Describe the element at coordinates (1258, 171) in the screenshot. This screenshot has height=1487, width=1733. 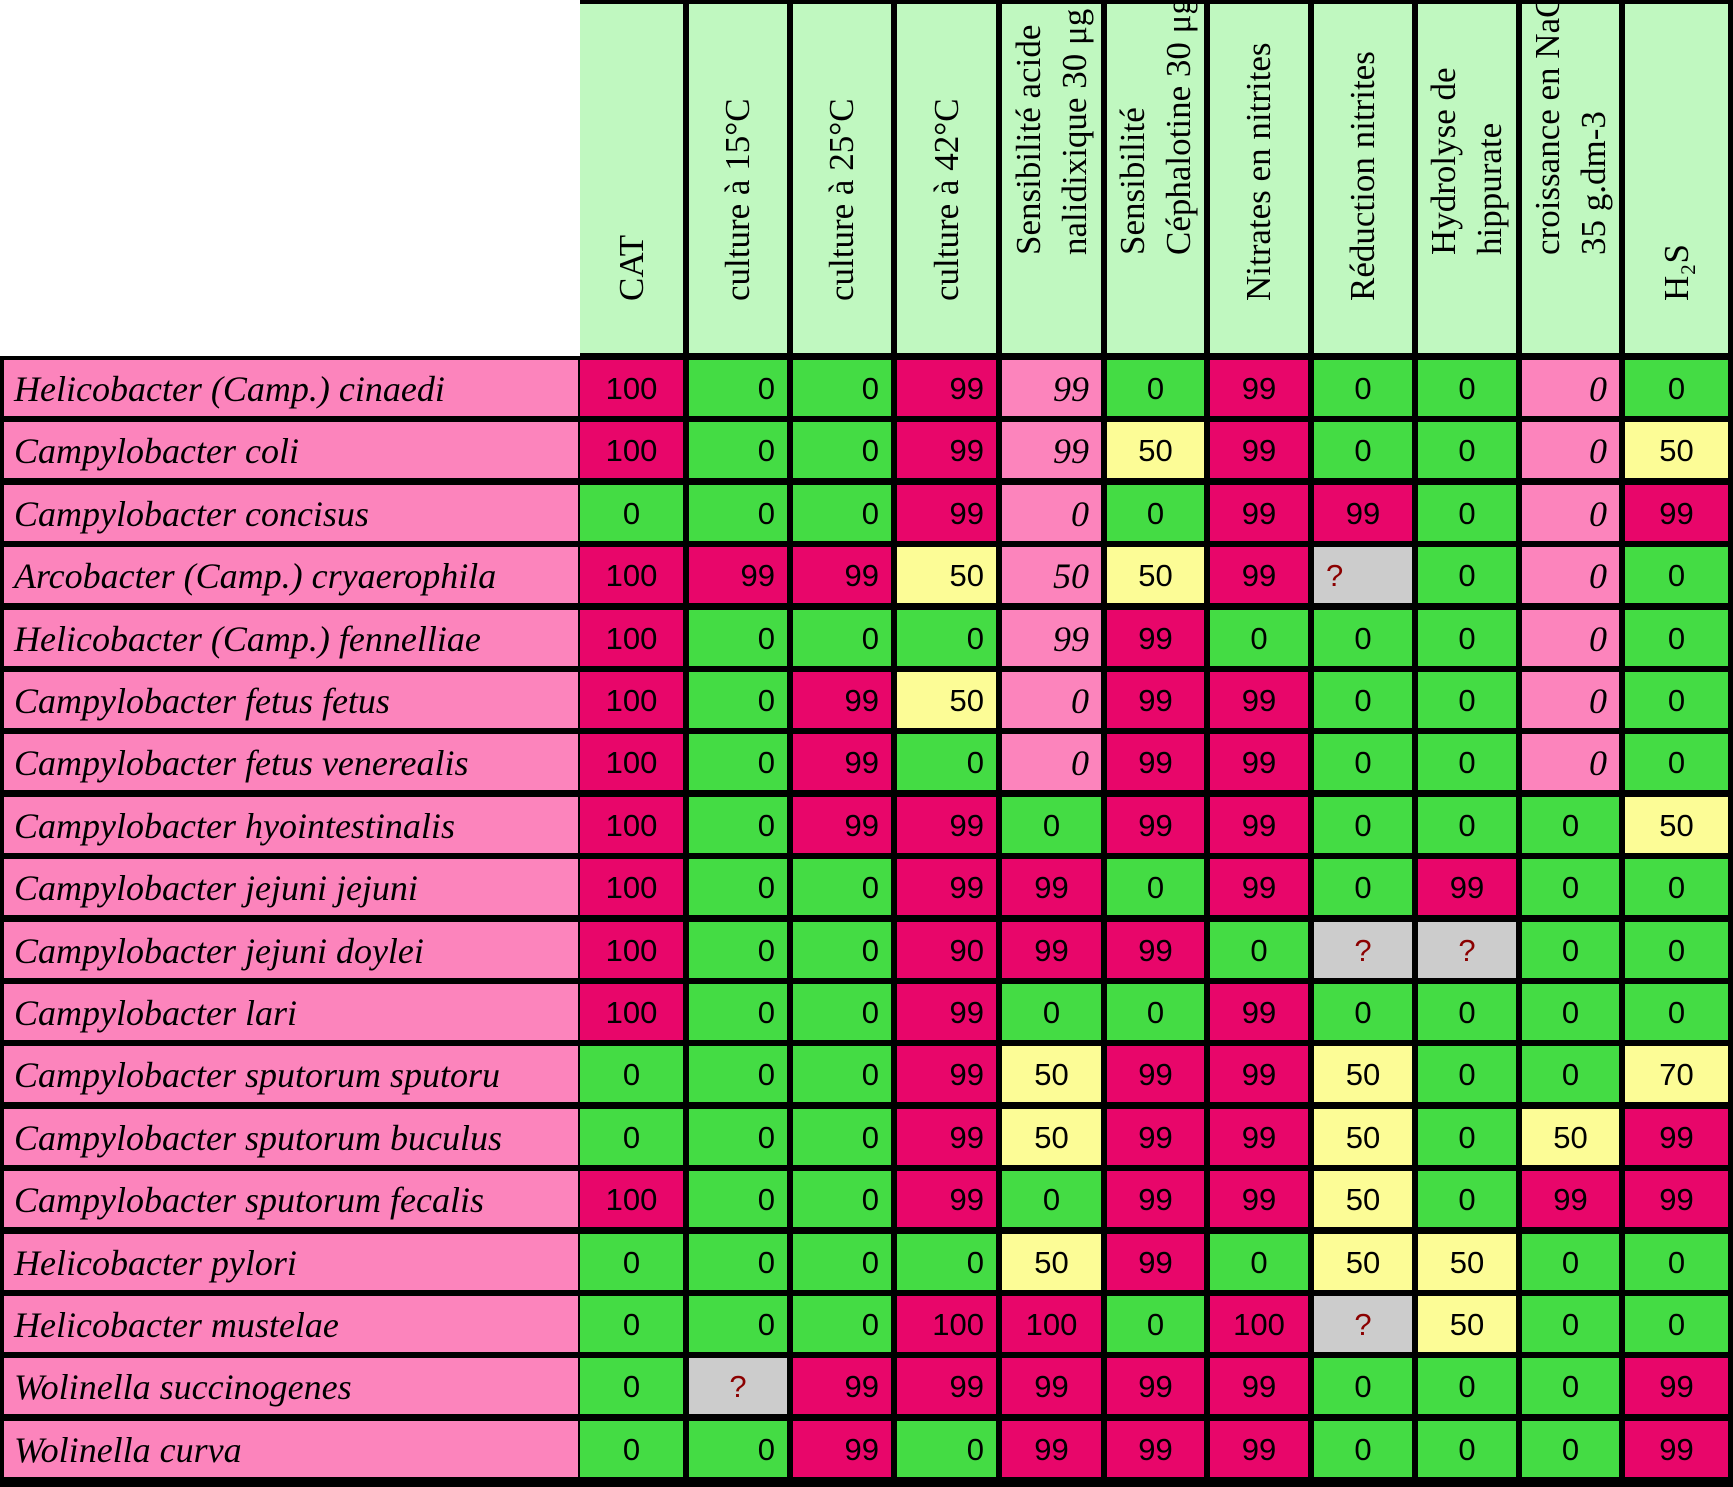
I see `column-header-line: Nitrates en nitrites` at that location.